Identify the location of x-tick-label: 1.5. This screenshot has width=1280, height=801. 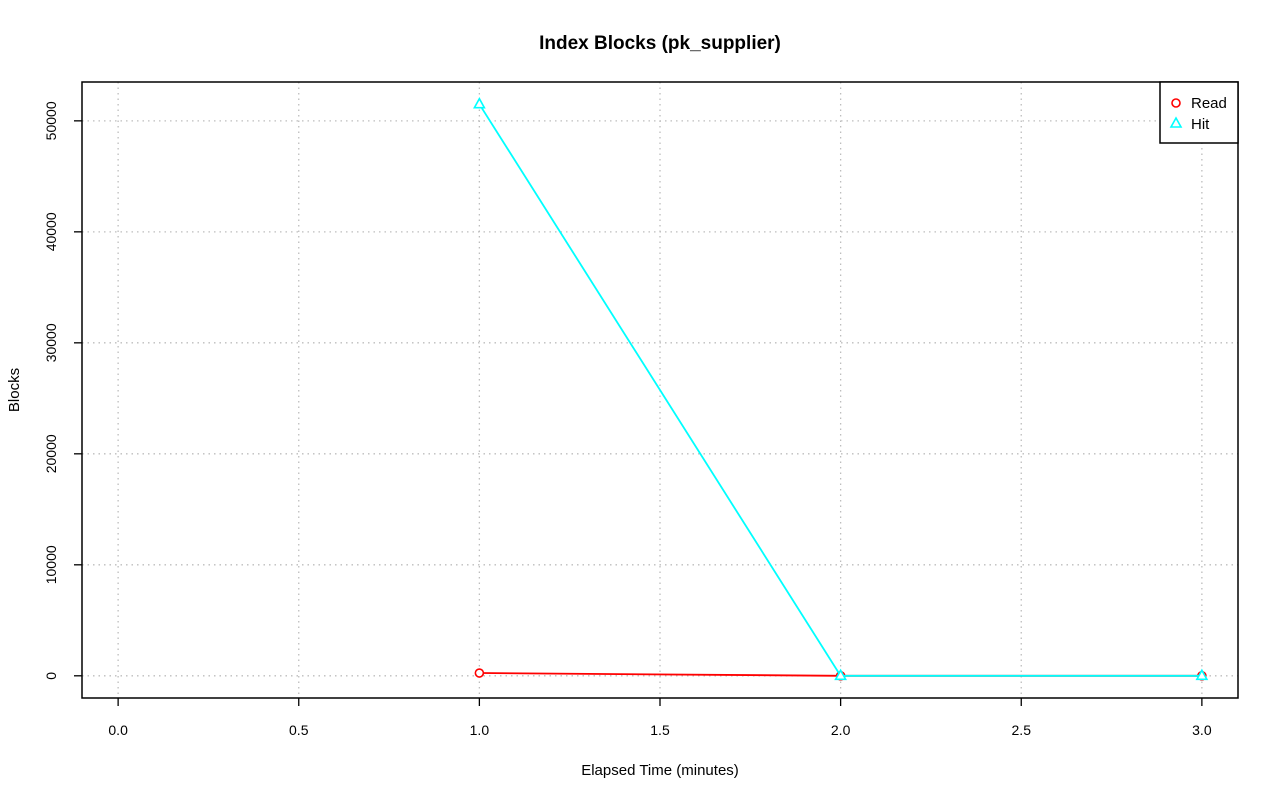
(660, 730).